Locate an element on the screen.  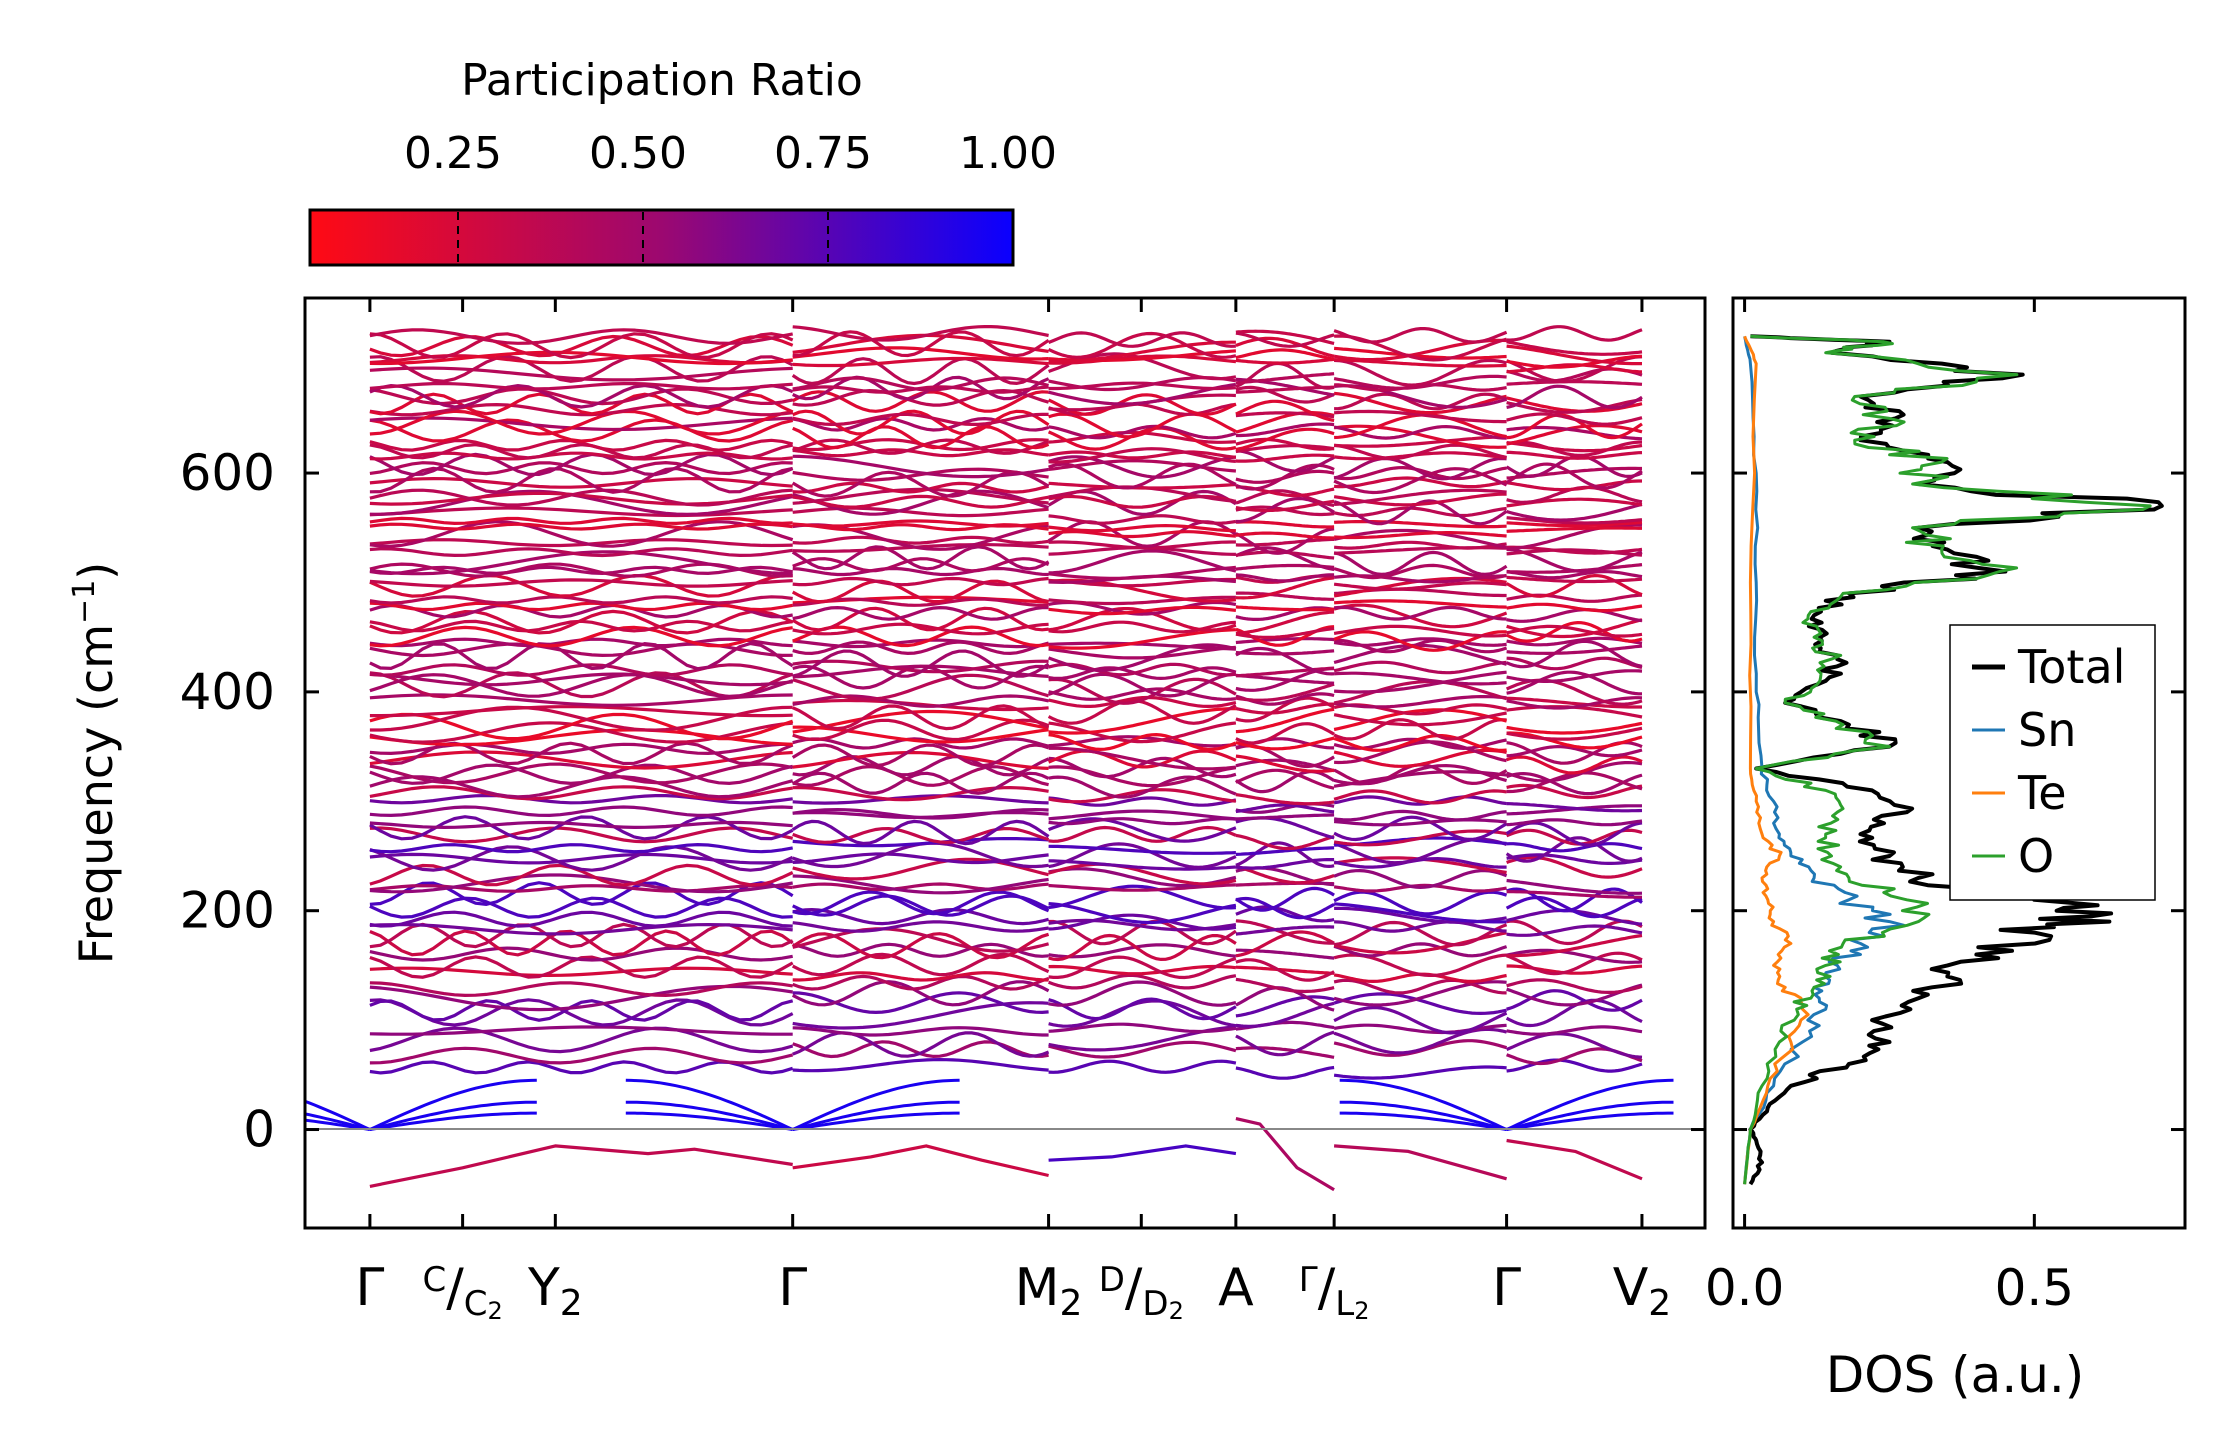
colorbar: Participation Ratio 0.25 0.50 0.75 1.00 is located at coordinates (682, 161).